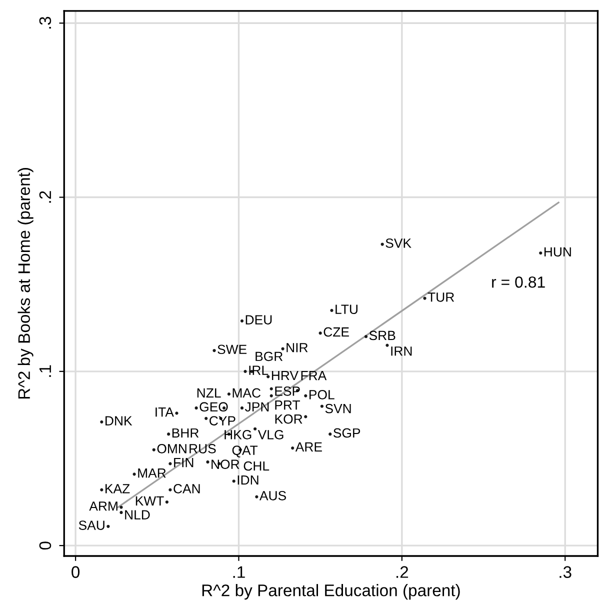  I want to click on y-tick-label: 0, so click(45, 546).